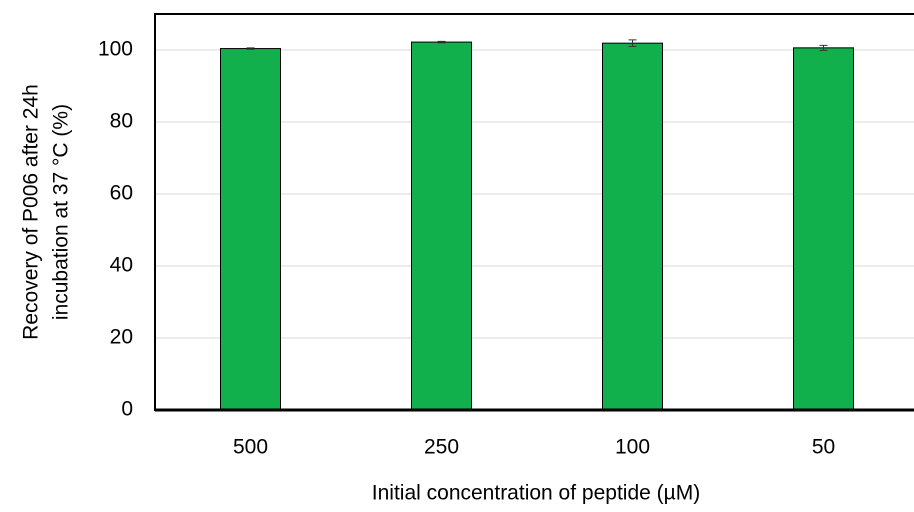  Describe the element at coordinates (31, 212) in the screenshot. I see `y-axis-label: Recovery of P006 after 24h` at that location.